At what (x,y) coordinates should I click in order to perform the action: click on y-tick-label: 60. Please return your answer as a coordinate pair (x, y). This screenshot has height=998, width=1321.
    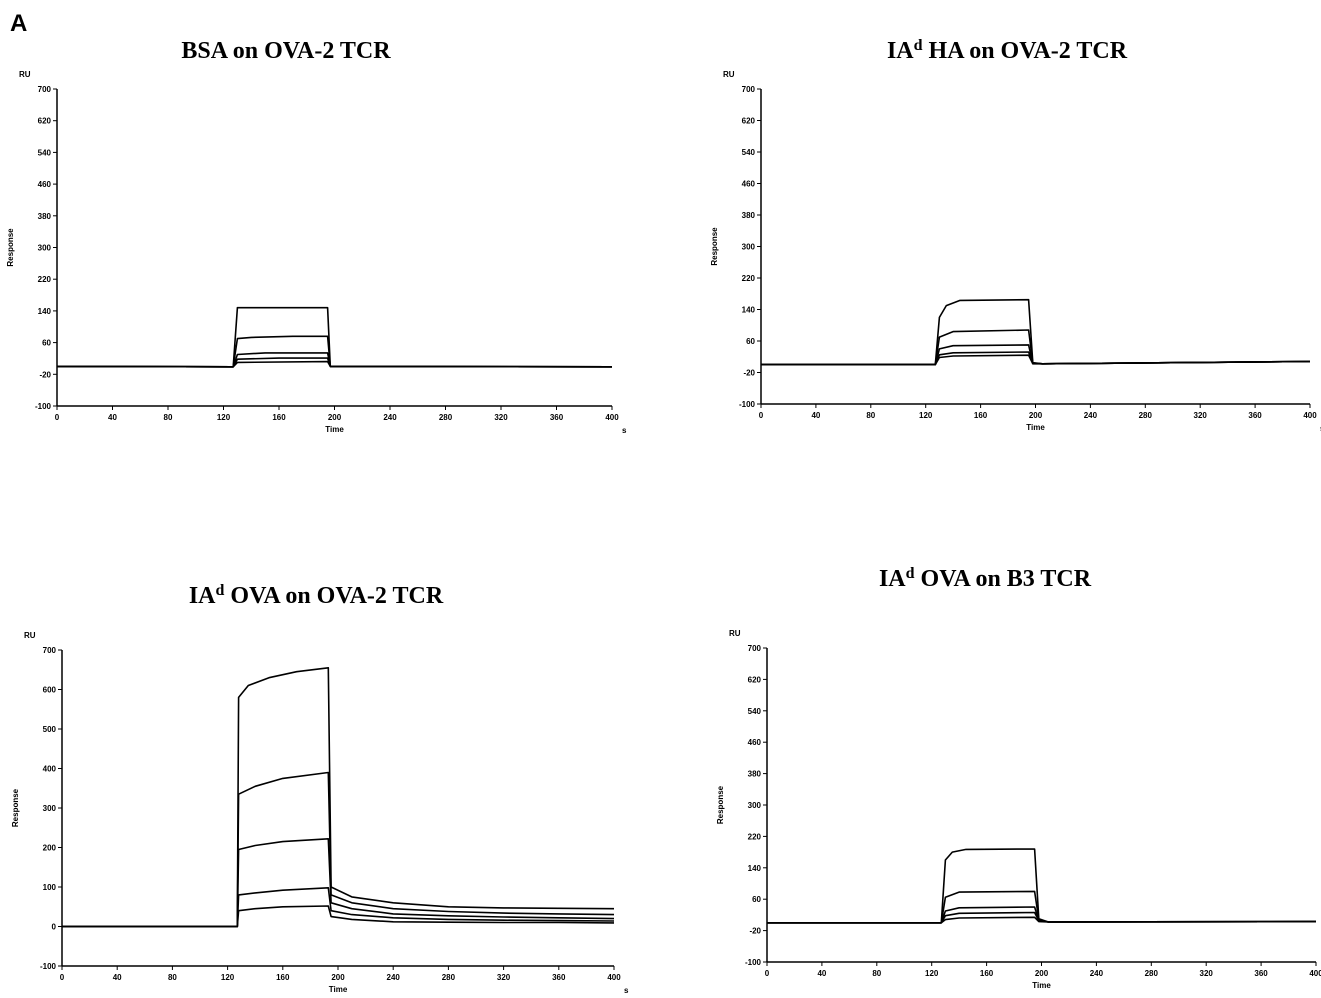
    Looking at the image, I should click on (750, 341).